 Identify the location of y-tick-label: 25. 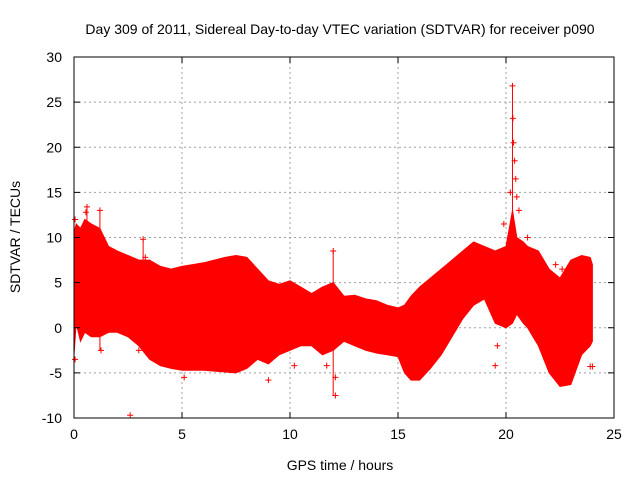
(54, 102).